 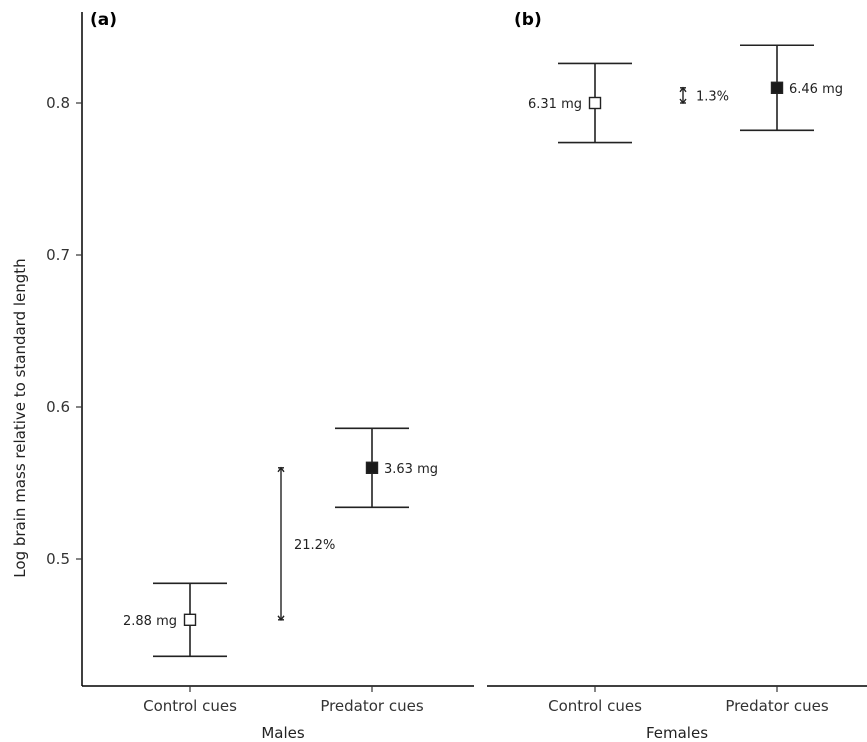 What do you see at coordinates (58, 103) in the screenshot?
I see `y-tick-label-3: 0.8` at bounding box center [58, 103].